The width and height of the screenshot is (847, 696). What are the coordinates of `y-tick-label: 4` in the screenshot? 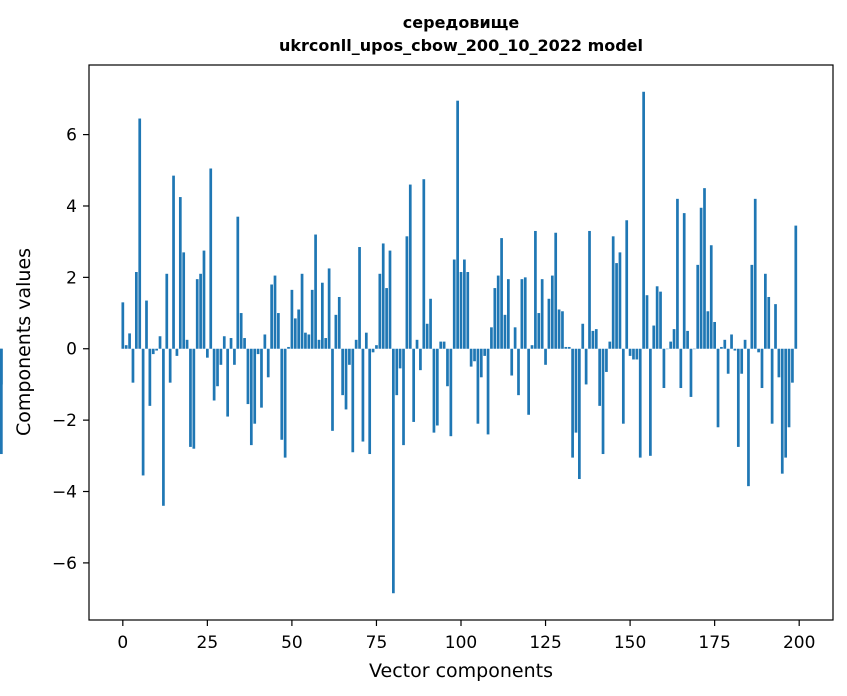 It's located at (71, 207).